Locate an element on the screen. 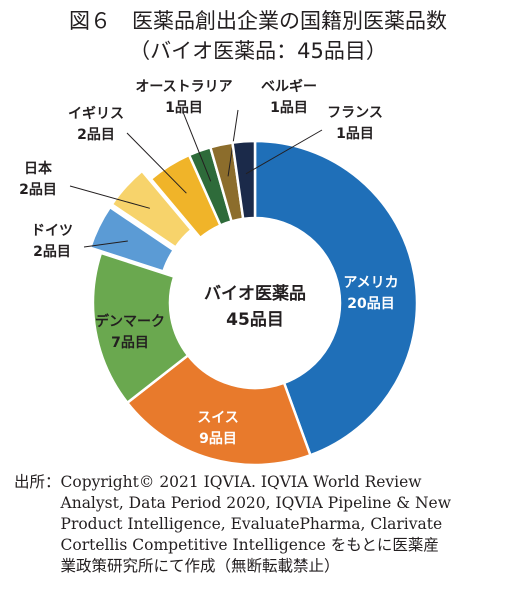 The image size is (516, 600). center-total-label: 45品目 is located at coordinates (255, 320).